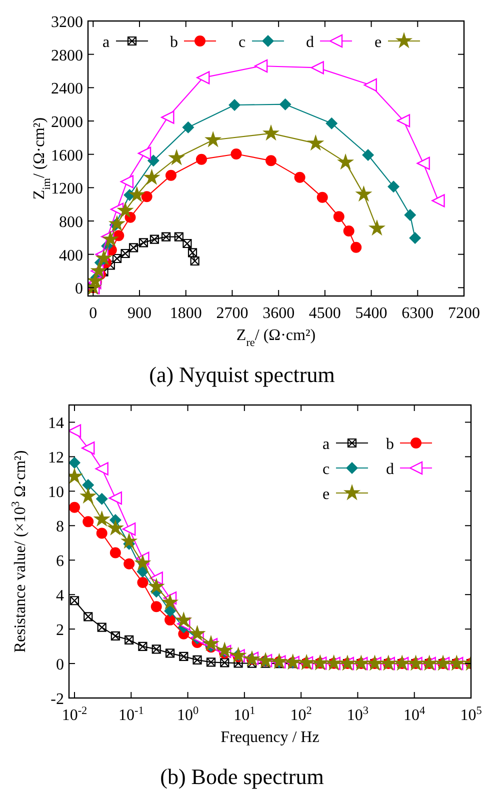  What do you see at coordinates (131, 714) in the screenshot?
I see `x-tick-label: 10$^{-1}$` at bounding box center [131, 714].